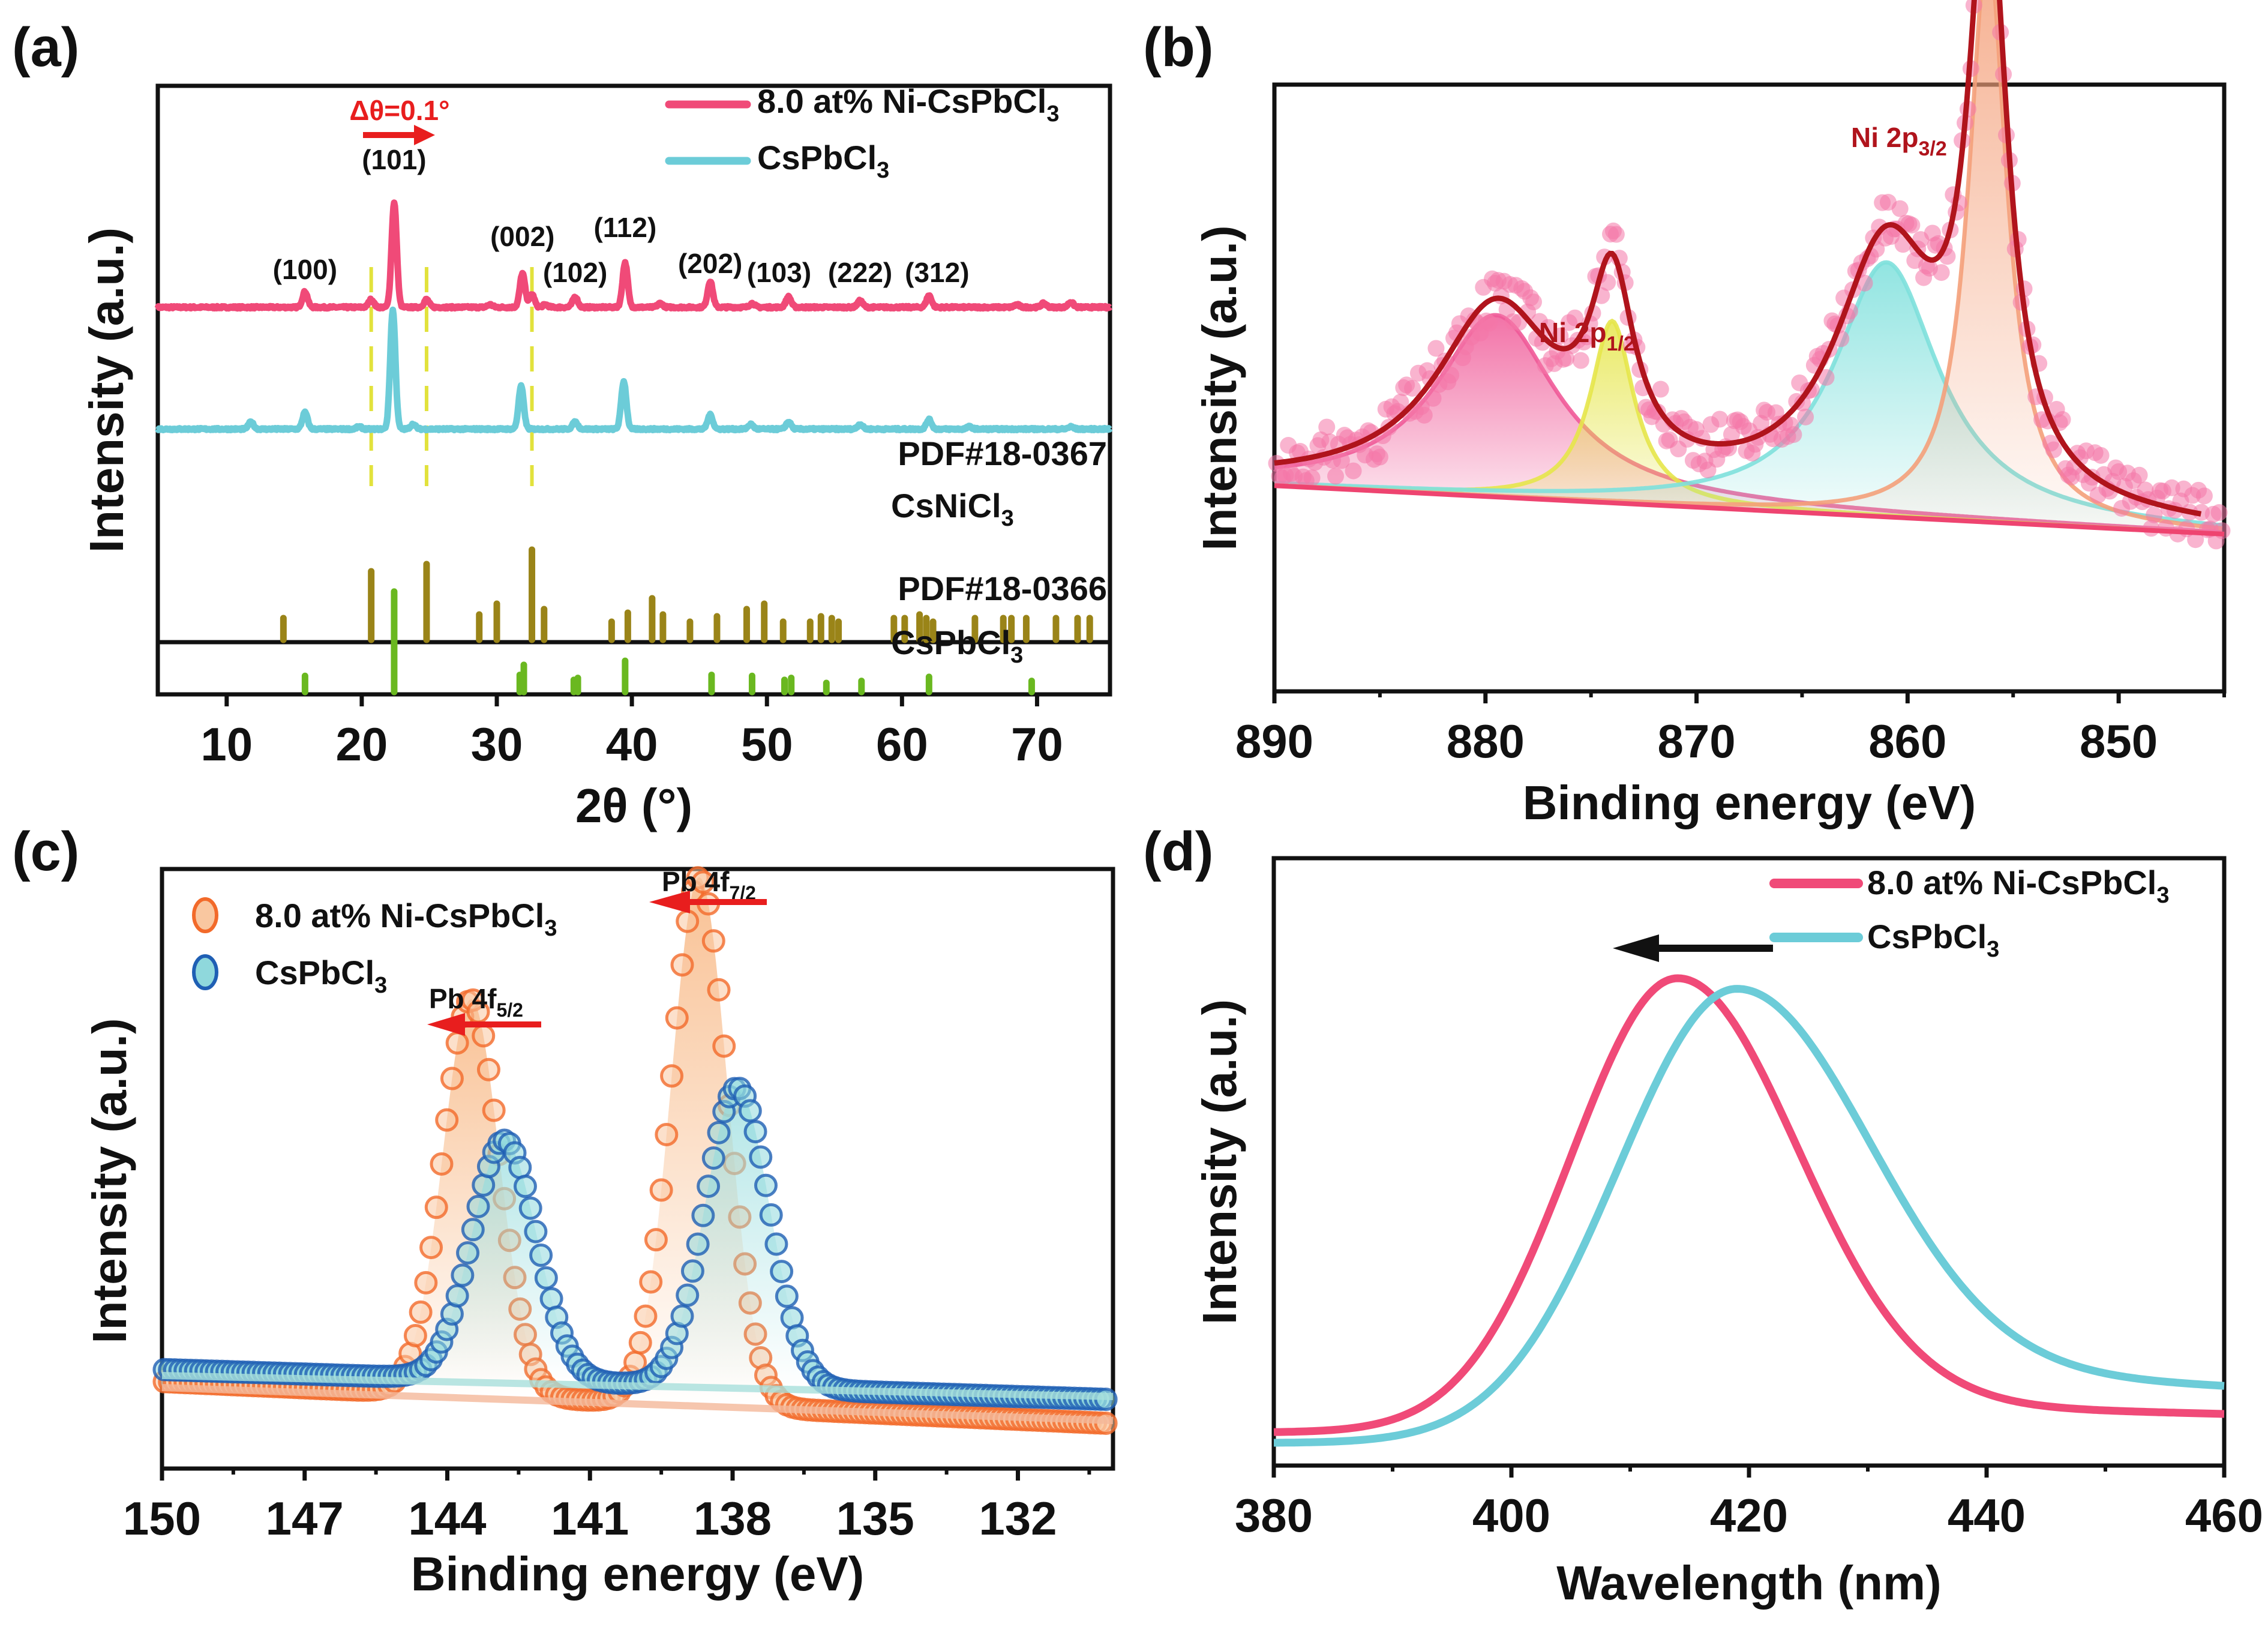 This screenshot has height=1627, width=2268. I want to click on component-fill, so click(1749, 267).